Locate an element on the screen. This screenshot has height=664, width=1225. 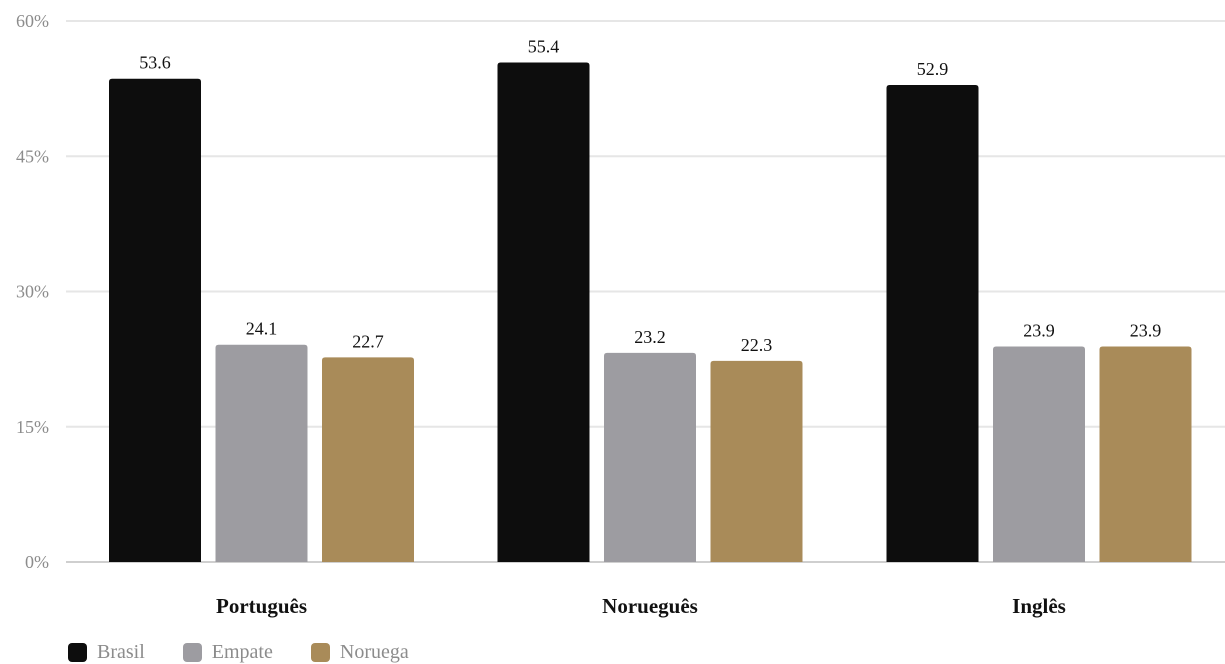
data-label: 24.1 is located at coordinates (262, 329).